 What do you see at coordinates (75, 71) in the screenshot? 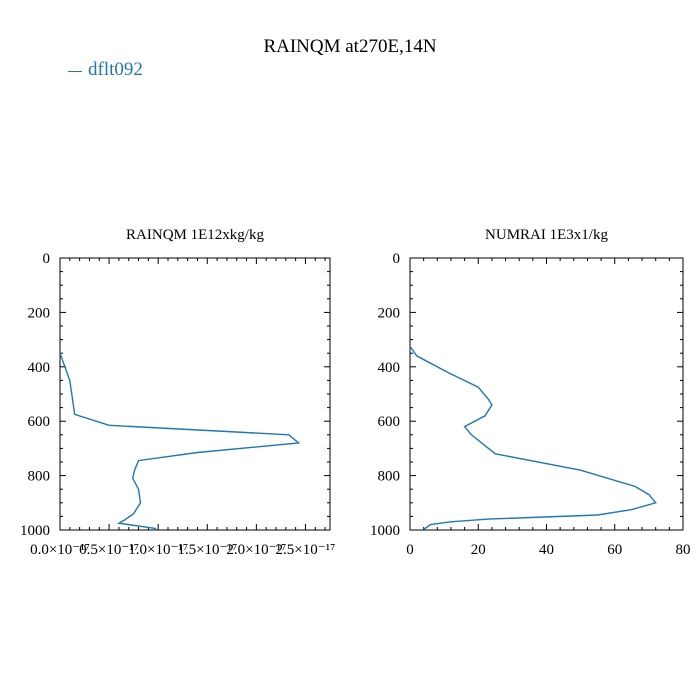
I see `legend-line-swatch` at bounding box center [75, 71].